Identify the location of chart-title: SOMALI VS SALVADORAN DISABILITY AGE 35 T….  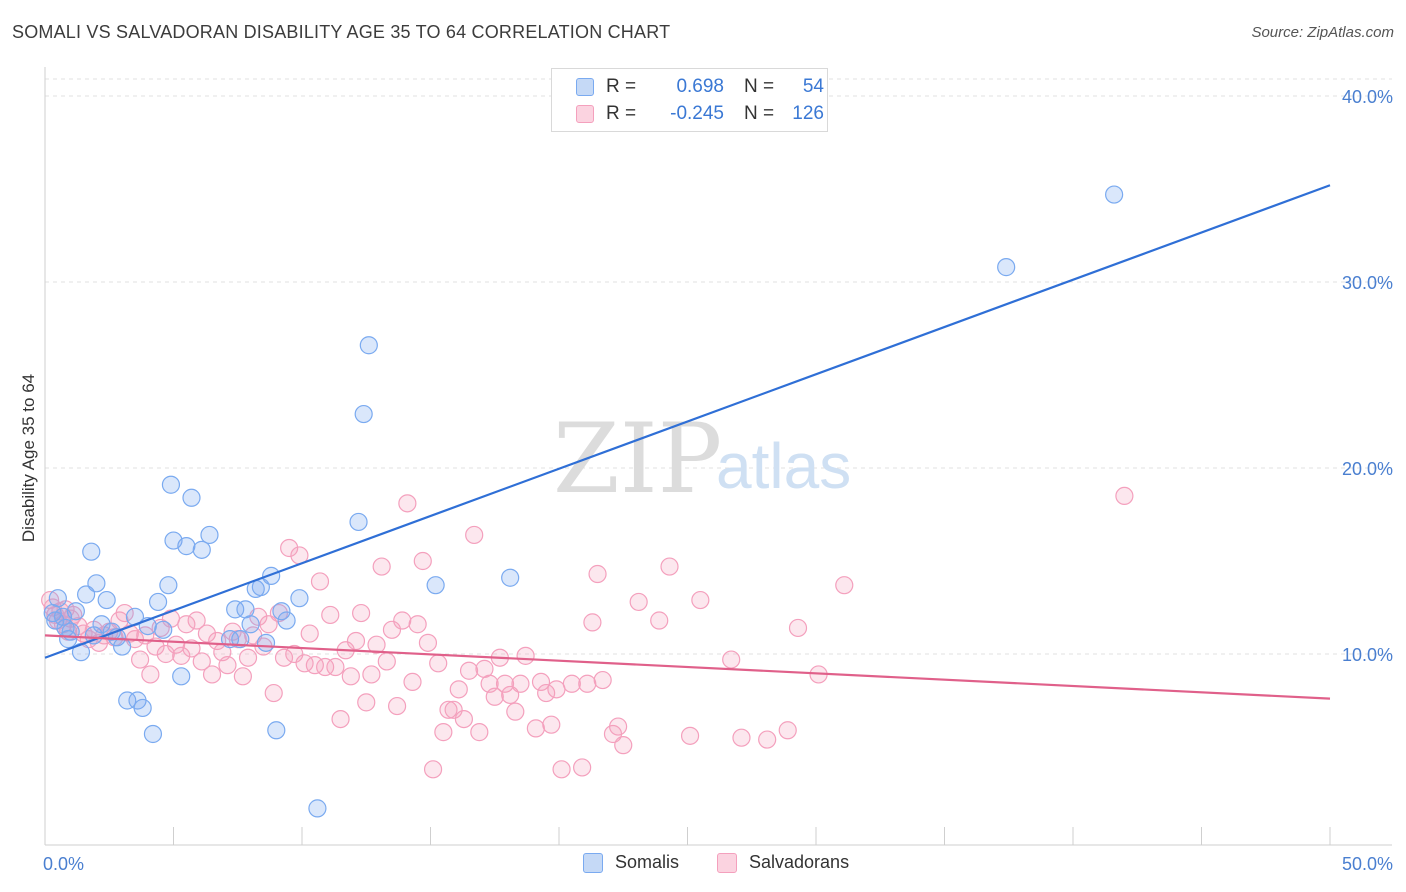
(341, 32).